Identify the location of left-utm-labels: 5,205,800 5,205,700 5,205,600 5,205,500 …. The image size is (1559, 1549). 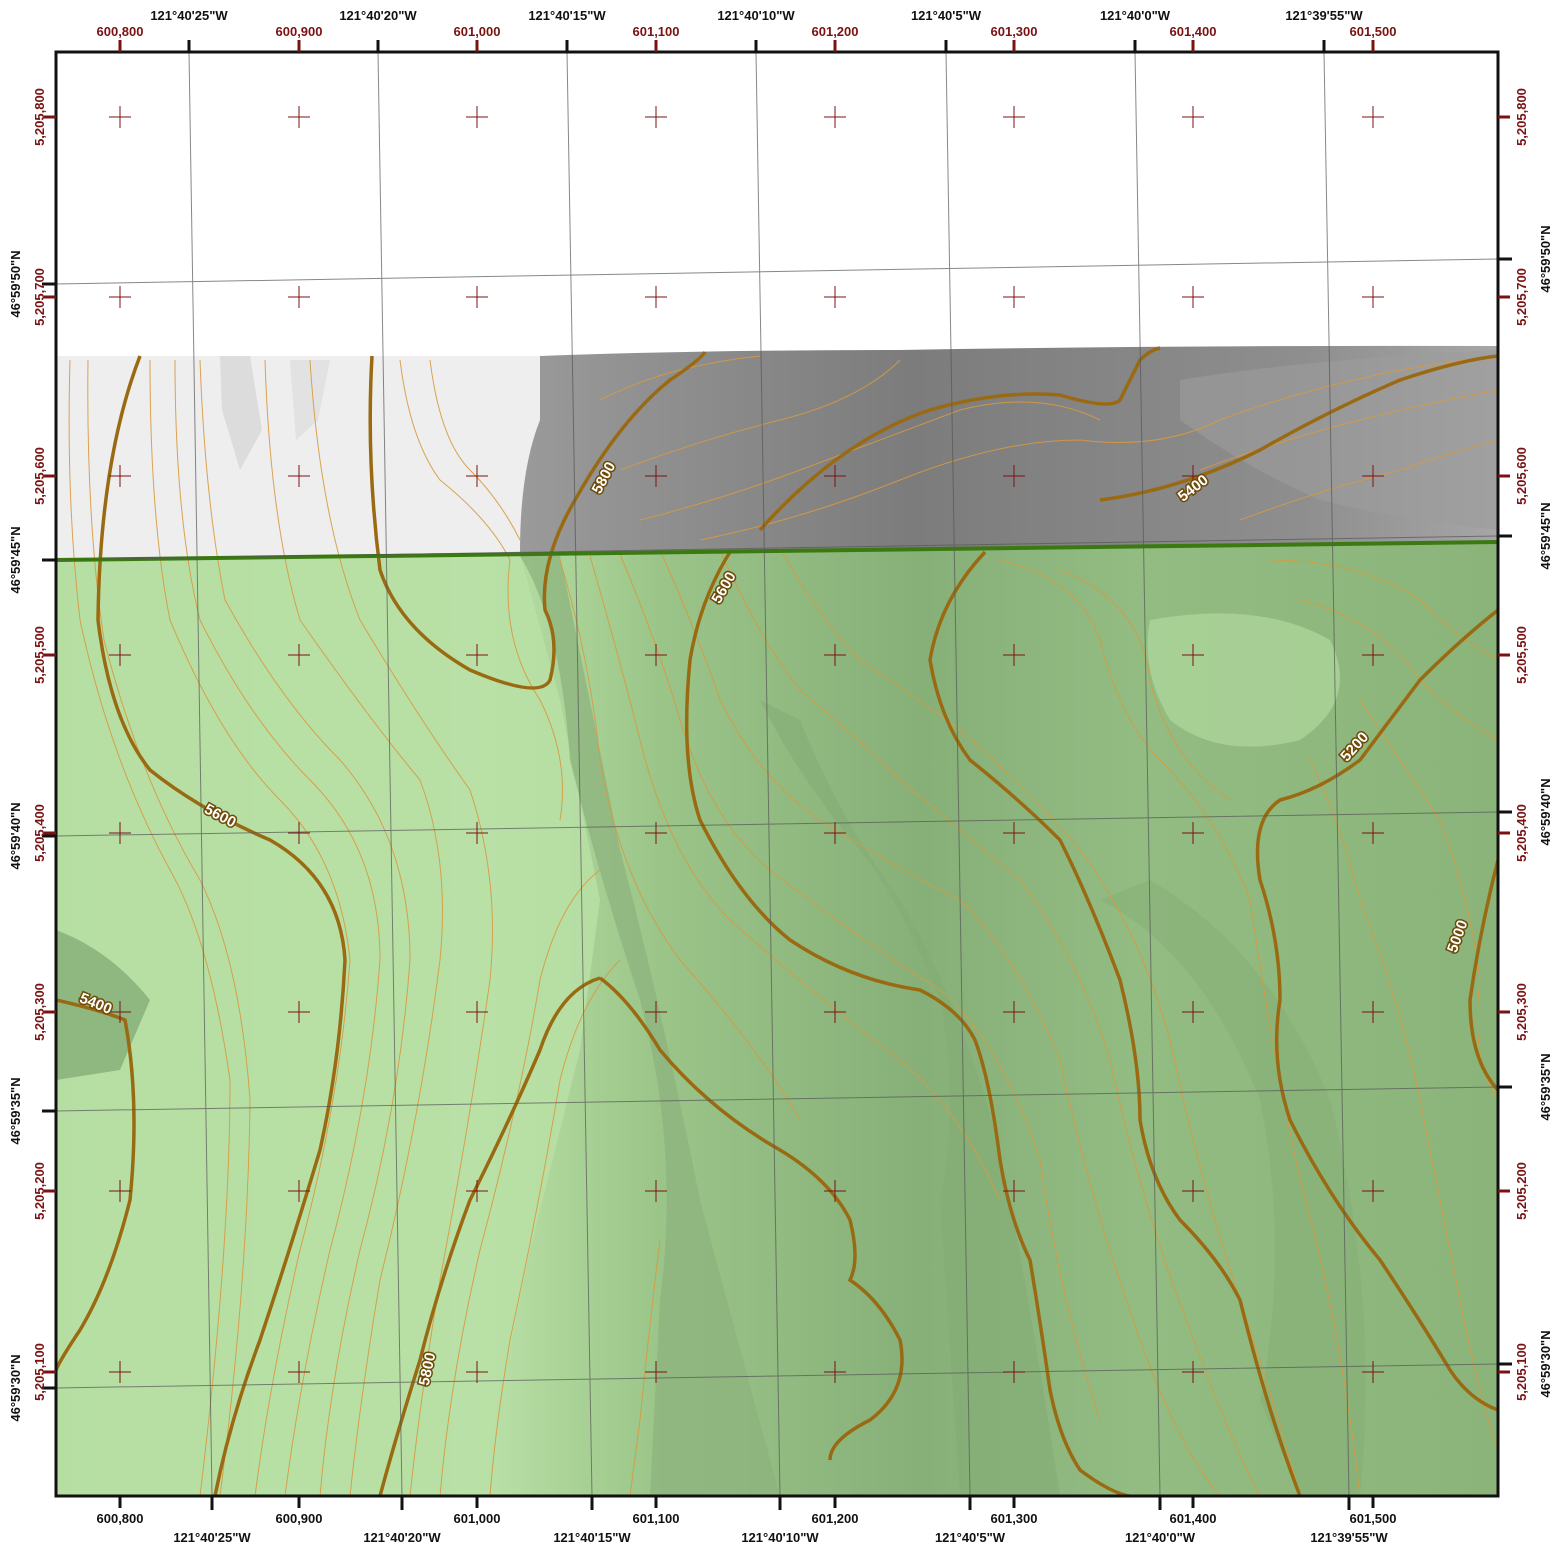
(39, 744).